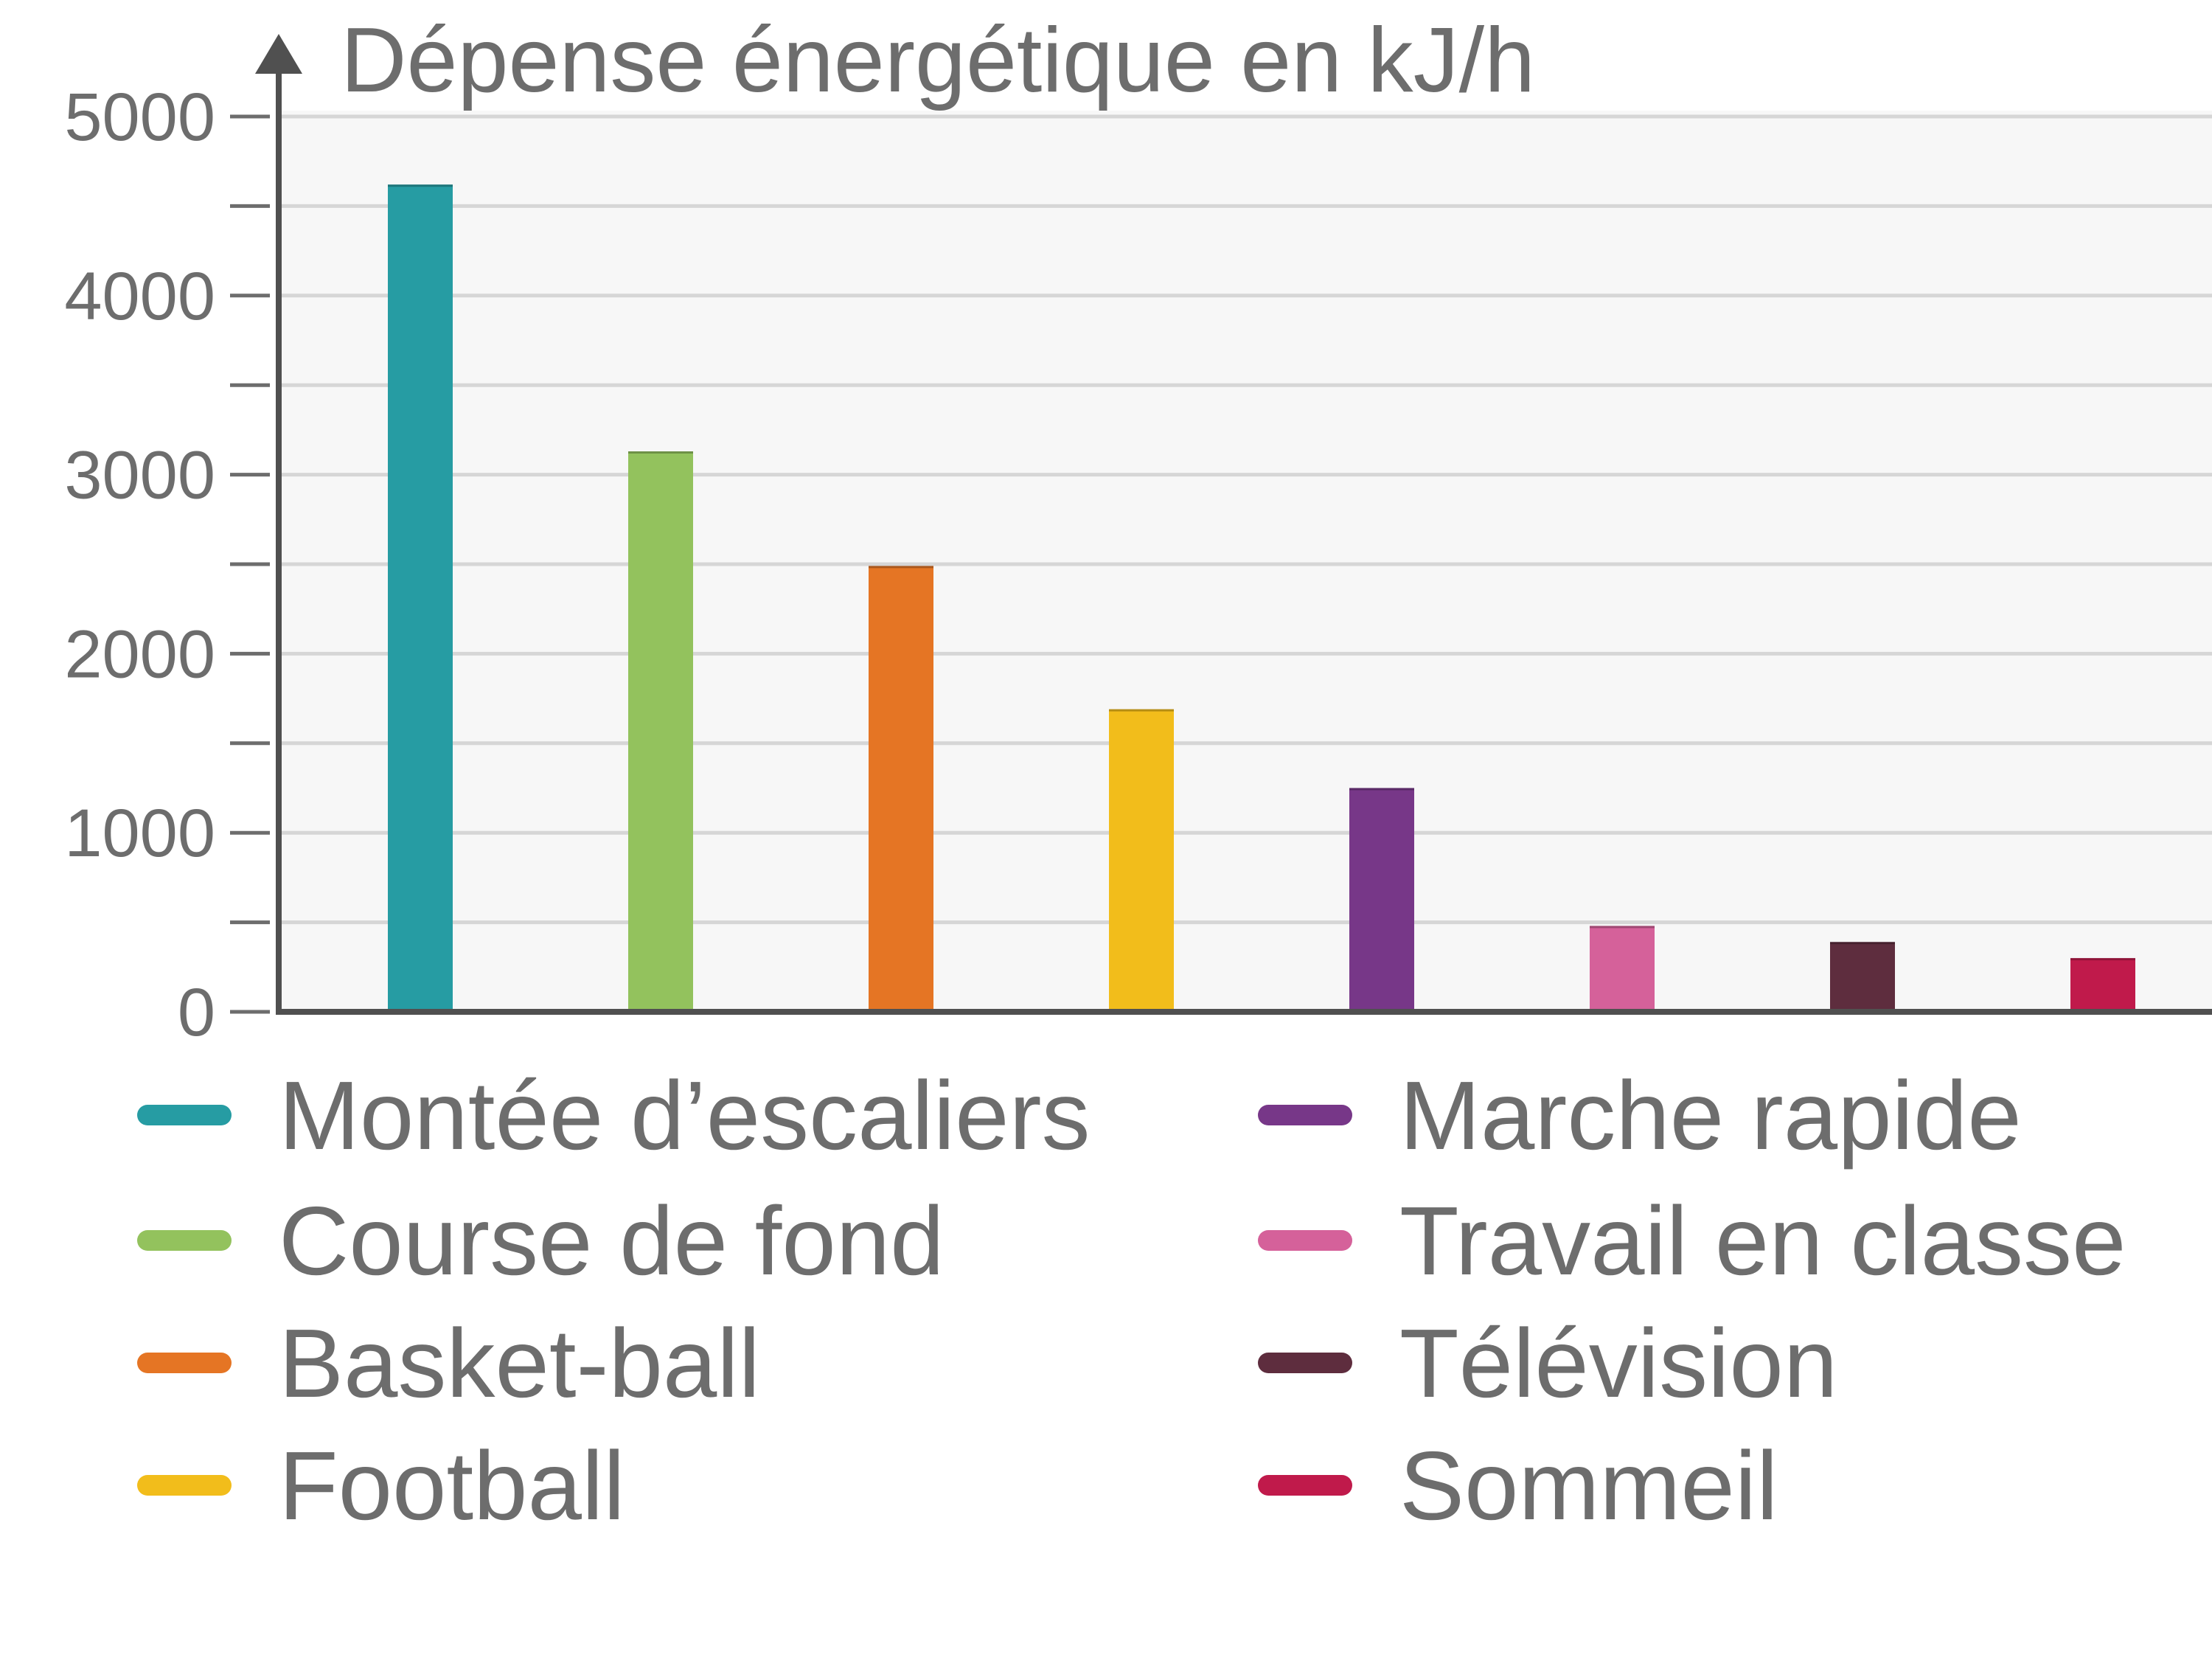  I want to click on y-tick-label: 5000, so click(139, 117).